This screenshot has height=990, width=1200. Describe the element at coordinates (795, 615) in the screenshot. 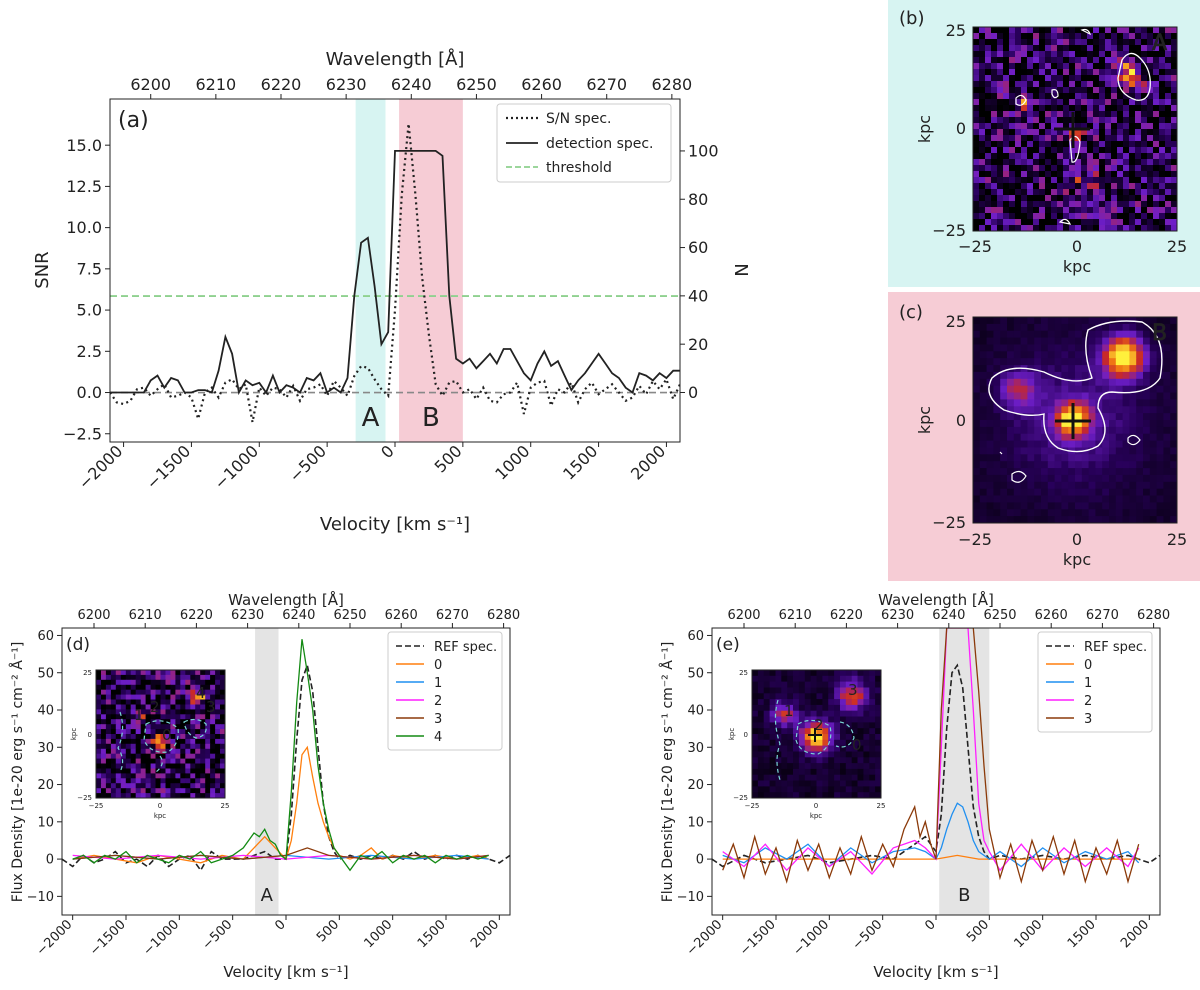

I see `top-tick-label: 6210` at that location.